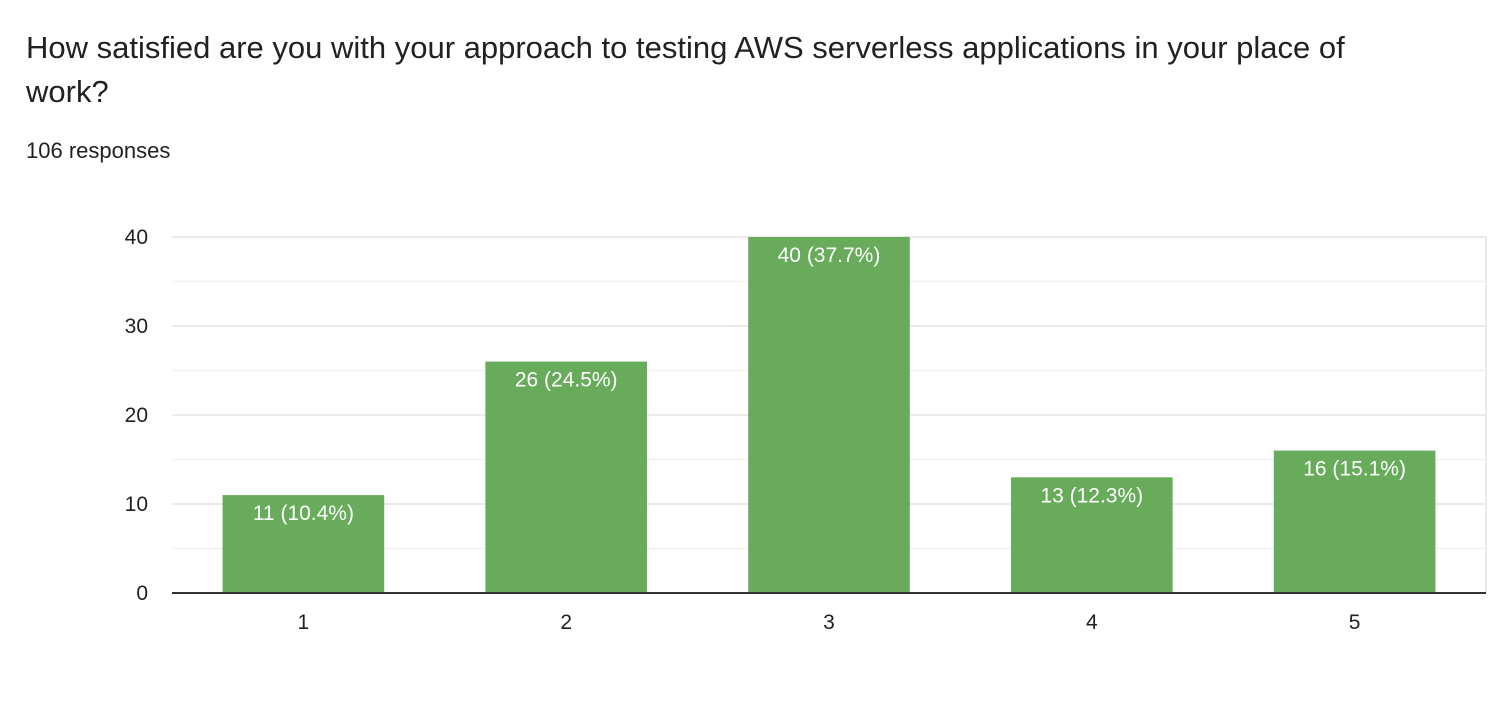 This screenshot has height=702, width=1500. Describe the element at coordinates (303, 513) in the screenshot. I see `data-label: 11 (10.4%)` at that location.